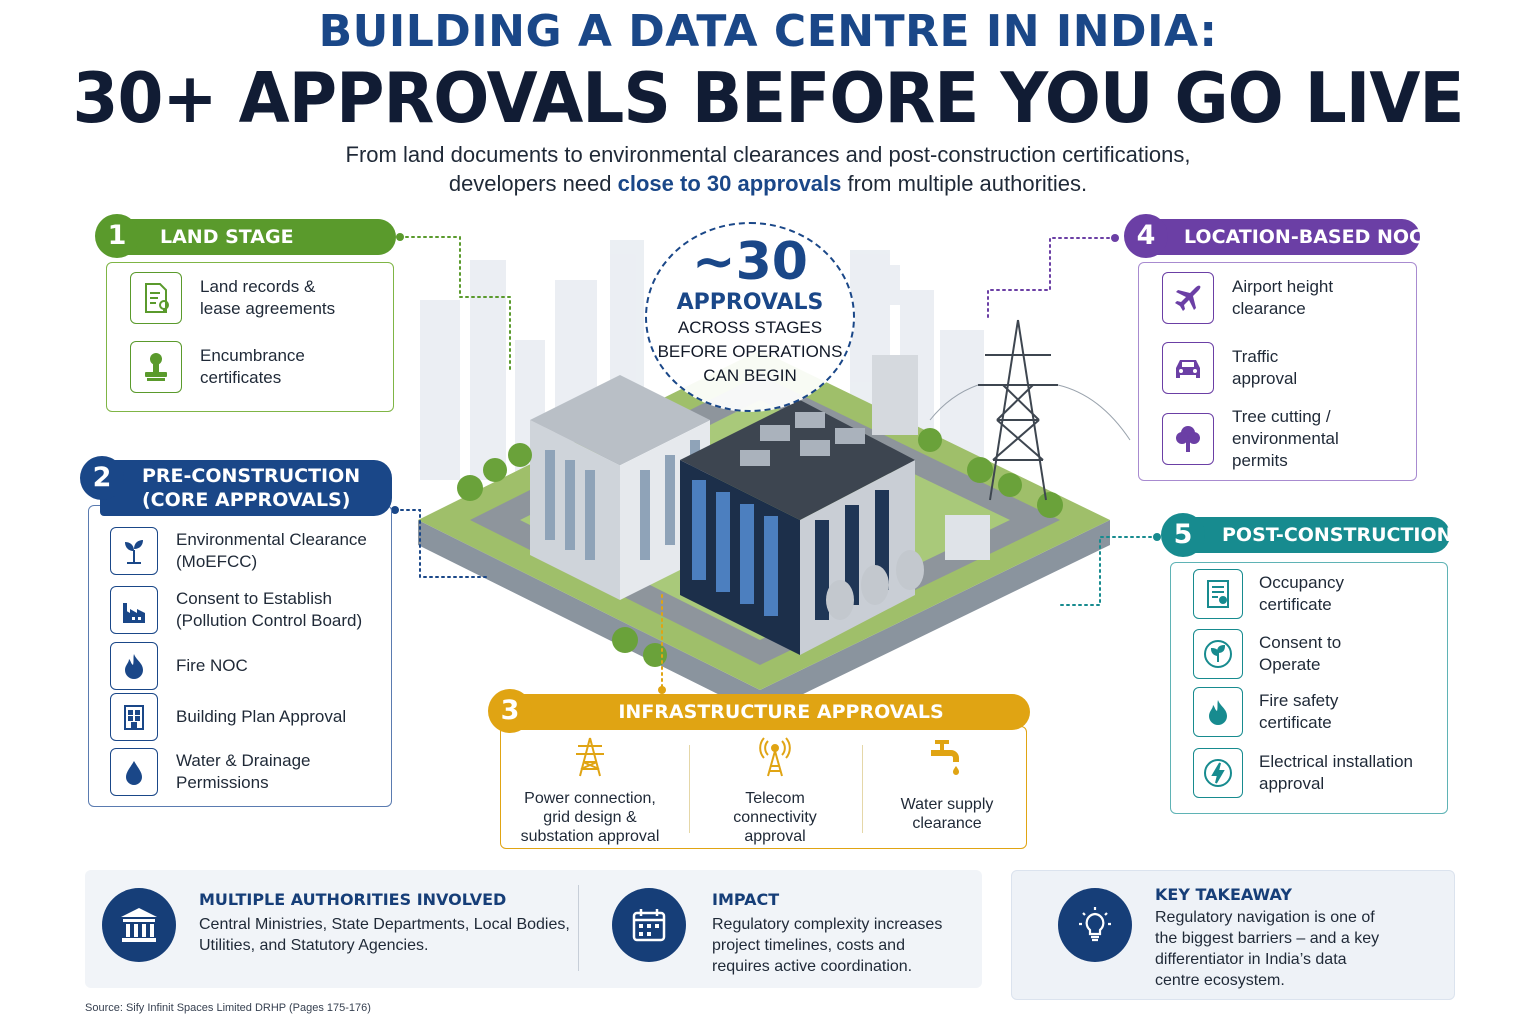 The height and width of the screenshot is (1024, 1536). I want to click on pre-item-environmental: Environmental Clearance (MoEFCC), so click(238, 551).